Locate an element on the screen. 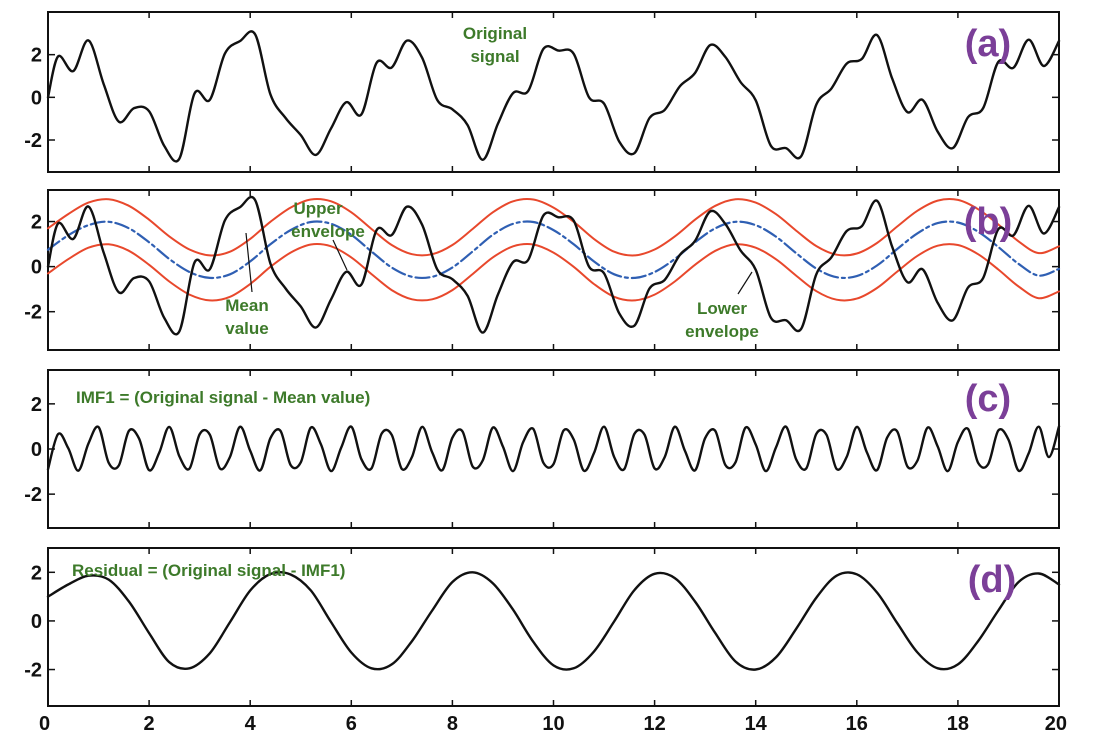 This screenshot has width=1100, height=740. annotation-mean-value-line1: Mean is located at coordinates (246, 305).